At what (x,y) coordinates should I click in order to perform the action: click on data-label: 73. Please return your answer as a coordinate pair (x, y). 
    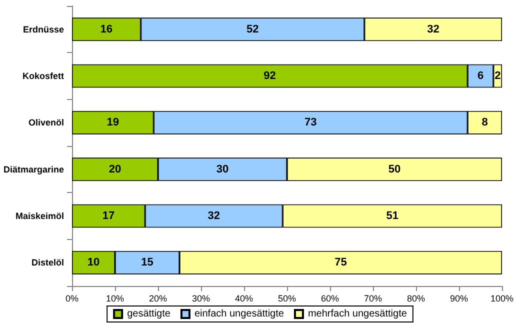
    Looking at the image, I should click on (310, 122).